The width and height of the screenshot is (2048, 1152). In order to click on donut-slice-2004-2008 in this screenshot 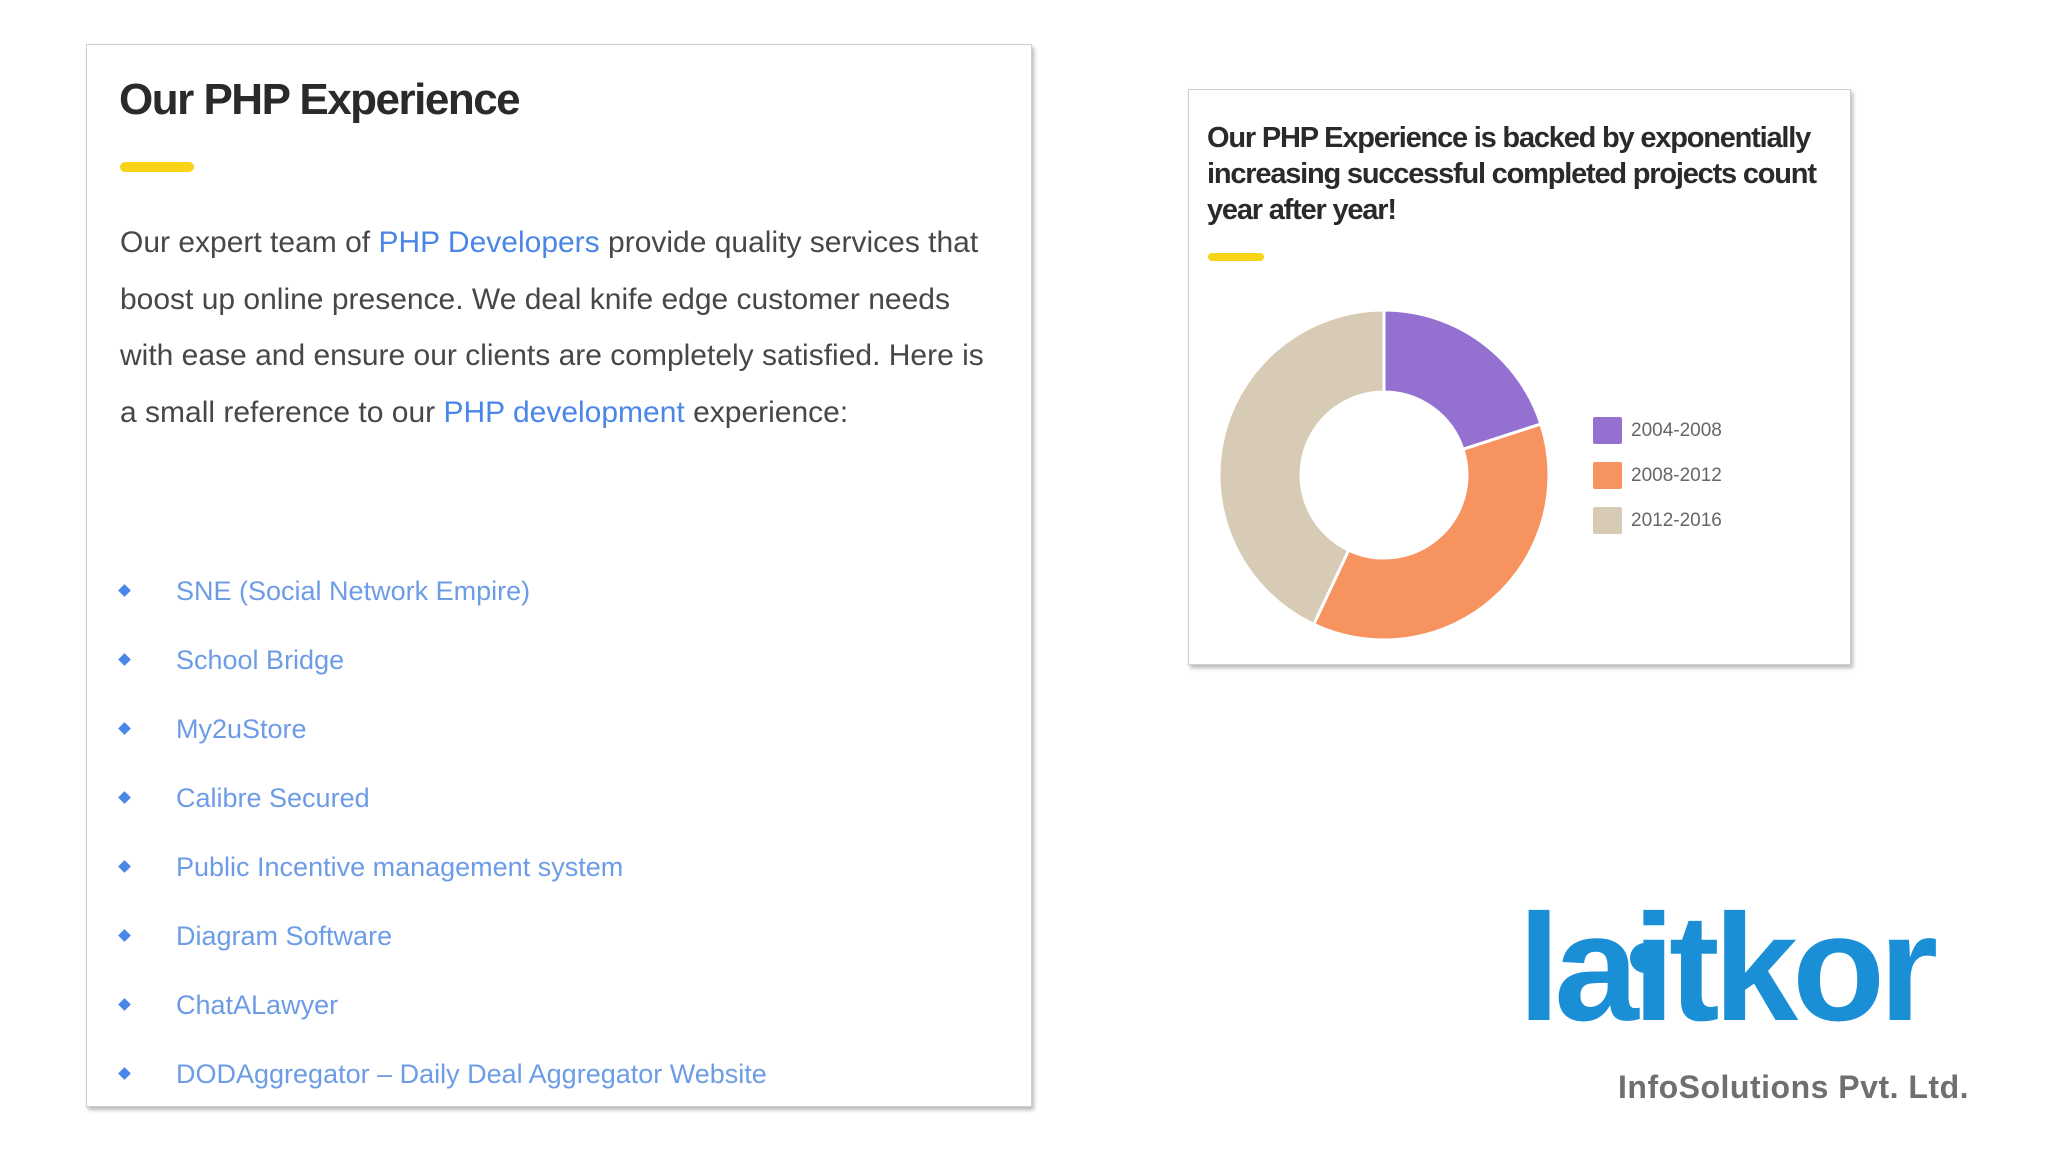, I will do `click(1462, 380)`.